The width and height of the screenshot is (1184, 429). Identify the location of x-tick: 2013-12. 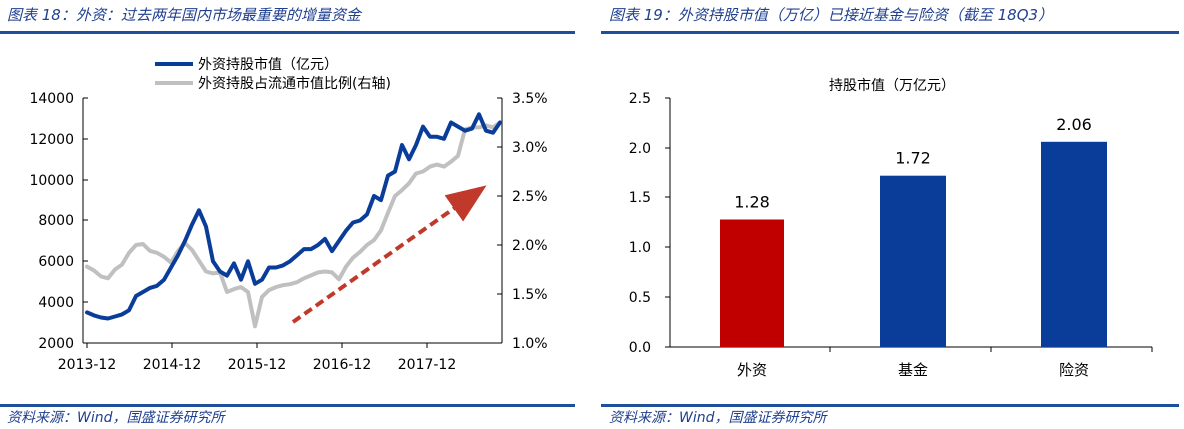
(87, 358).